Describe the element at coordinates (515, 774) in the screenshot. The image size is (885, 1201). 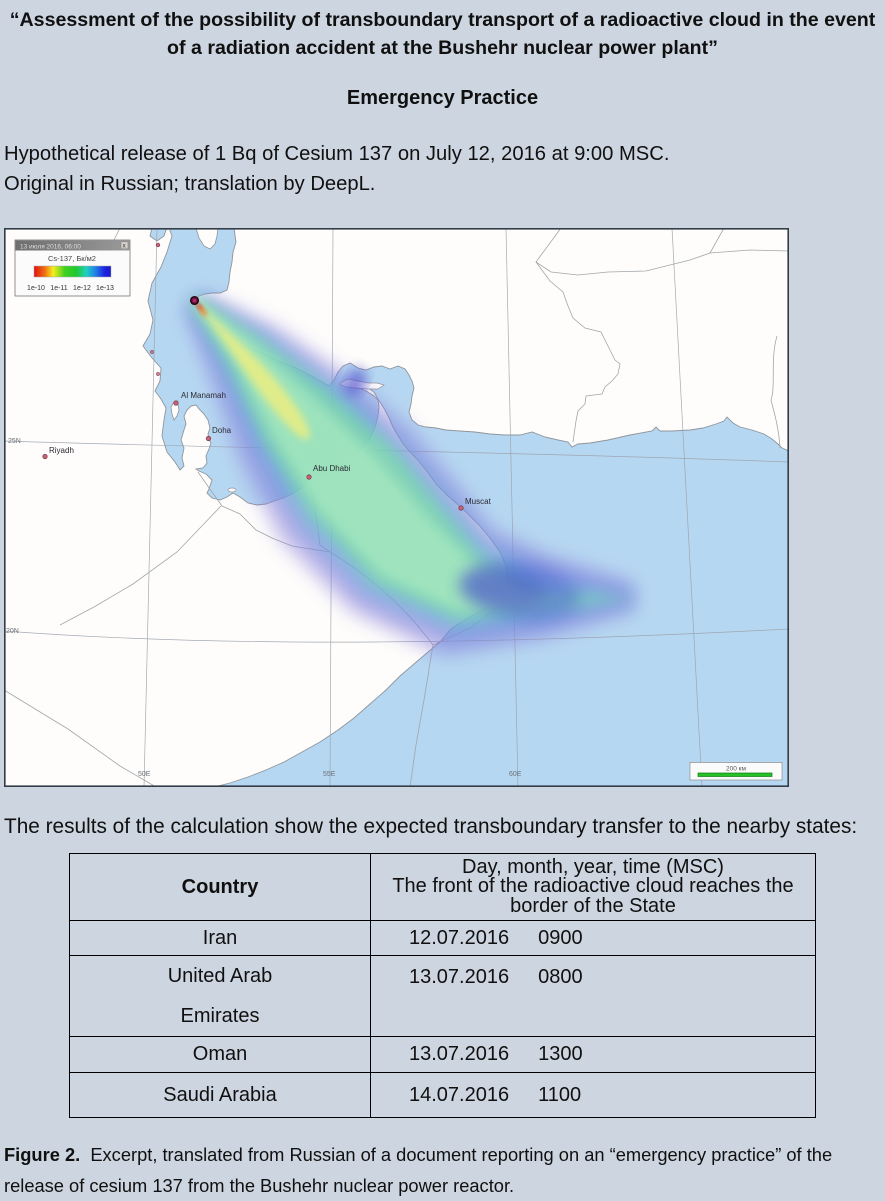
I see `svg-text: 60E` at that location.